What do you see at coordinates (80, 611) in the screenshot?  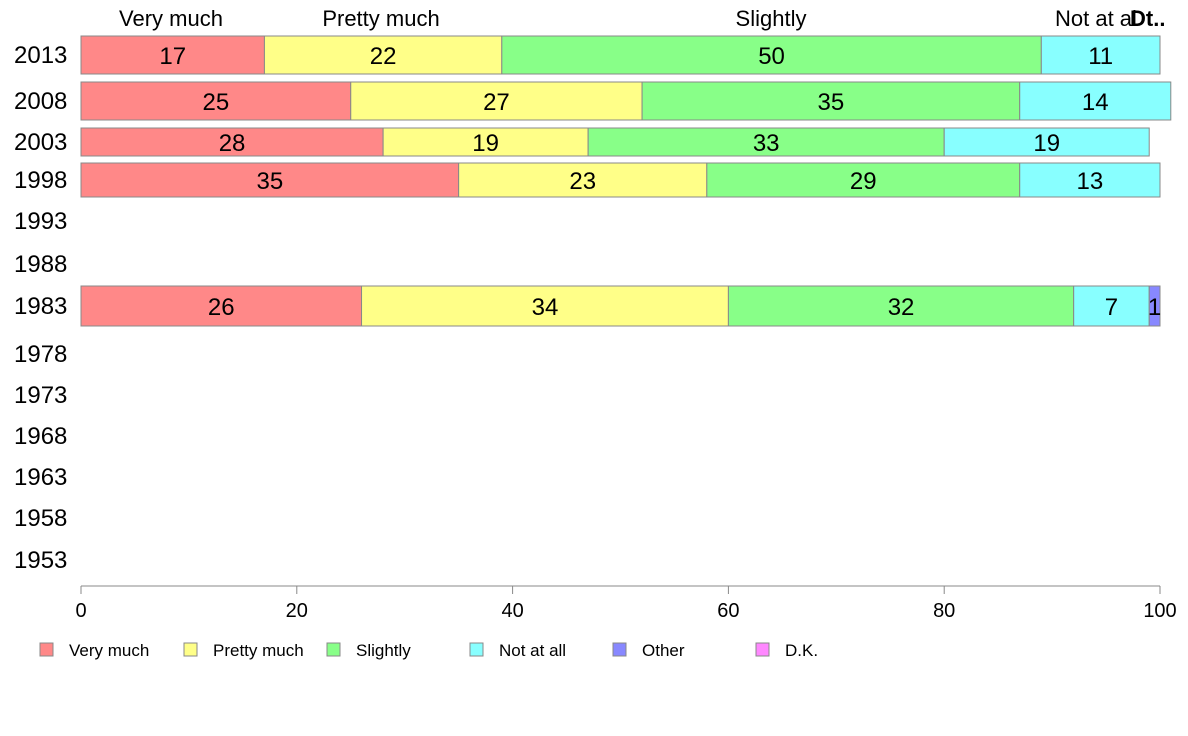 I see `x-tick-label-0: 0` at bounding box center [80, 611].